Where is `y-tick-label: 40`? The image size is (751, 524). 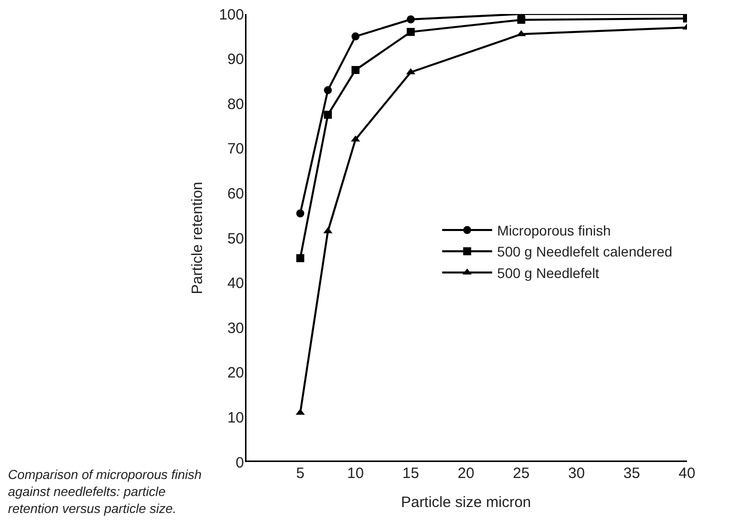 y-tick-label: 40 is located at coordinates (235, 283).